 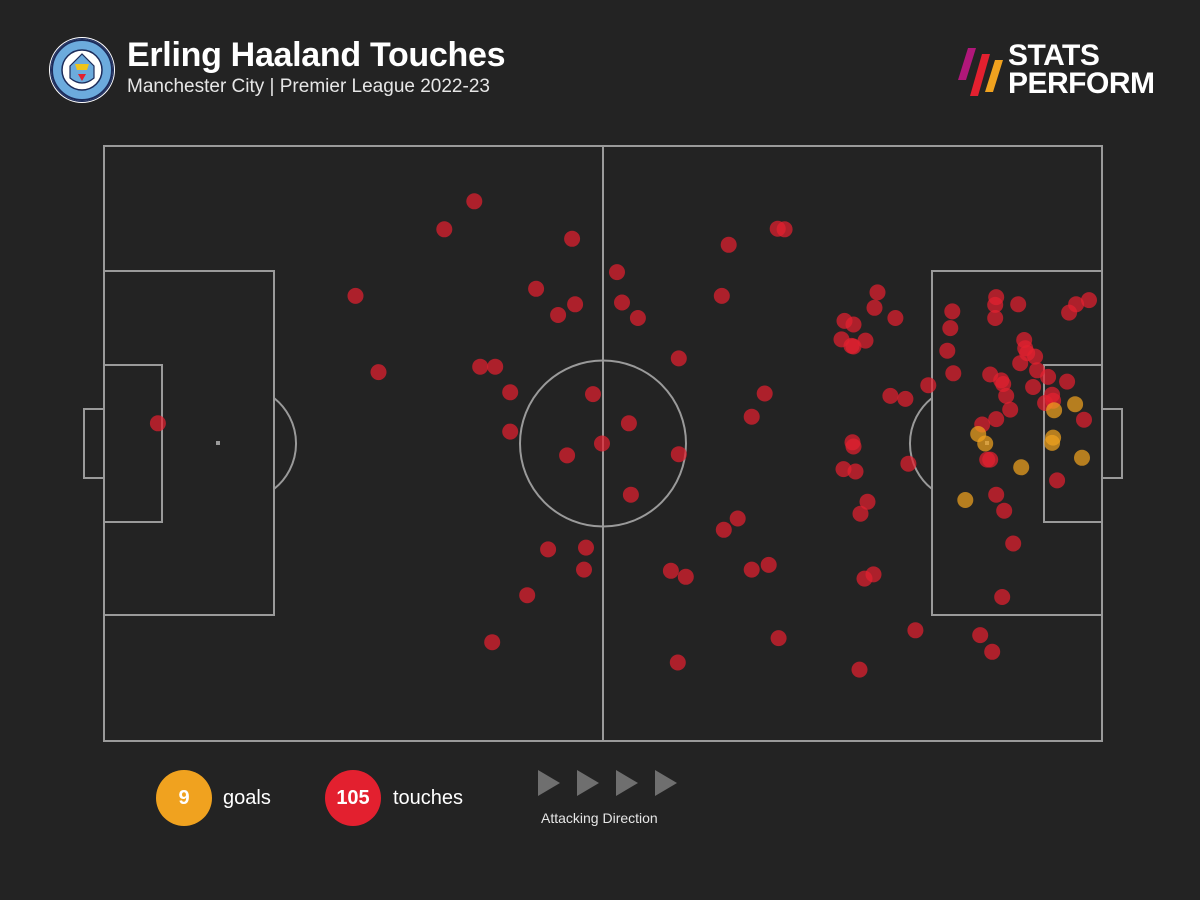 I want to click on left-penalty-spot, so click(x=218, y=443).